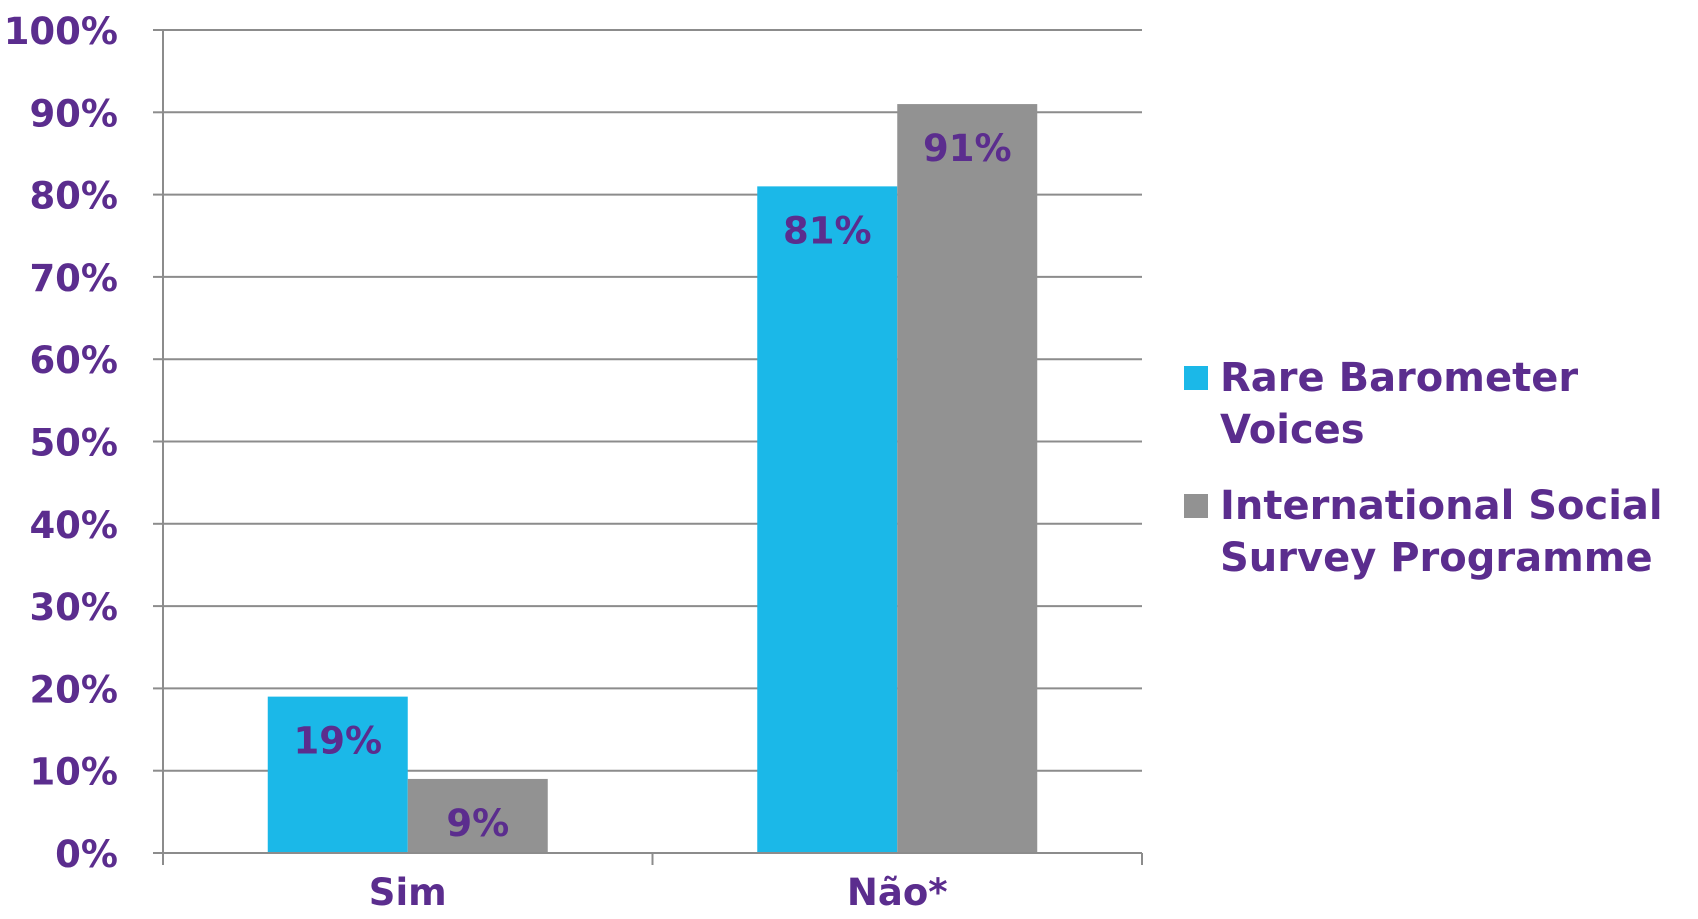 Image resolution: width=1698 pixels, height=919 pixels. I want to click on x-tick-label: Sim, so click(408, 892).